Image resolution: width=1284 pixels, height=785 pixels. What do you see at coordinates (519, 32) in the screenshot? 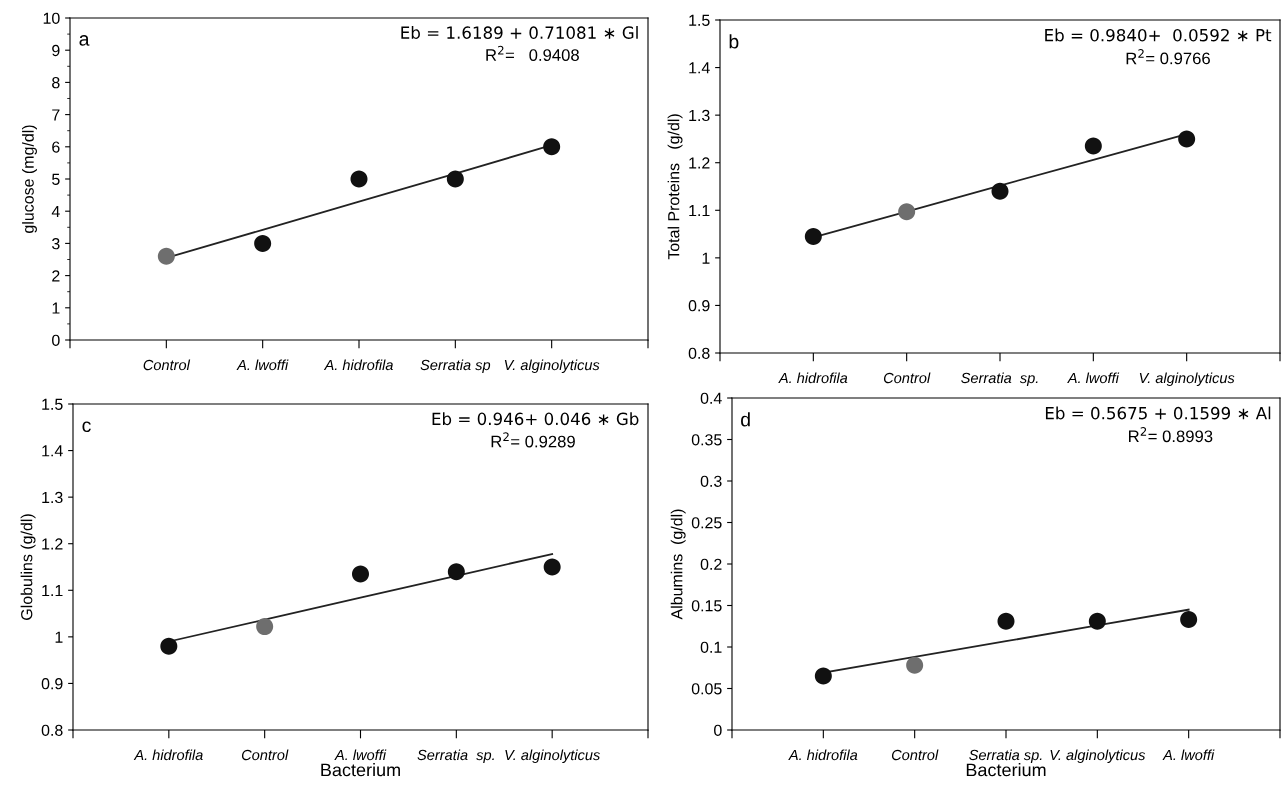
I see `annotation: Eb = 1.6189 + 0.71081 ∗ Gl` at bounding box center [519, 32].